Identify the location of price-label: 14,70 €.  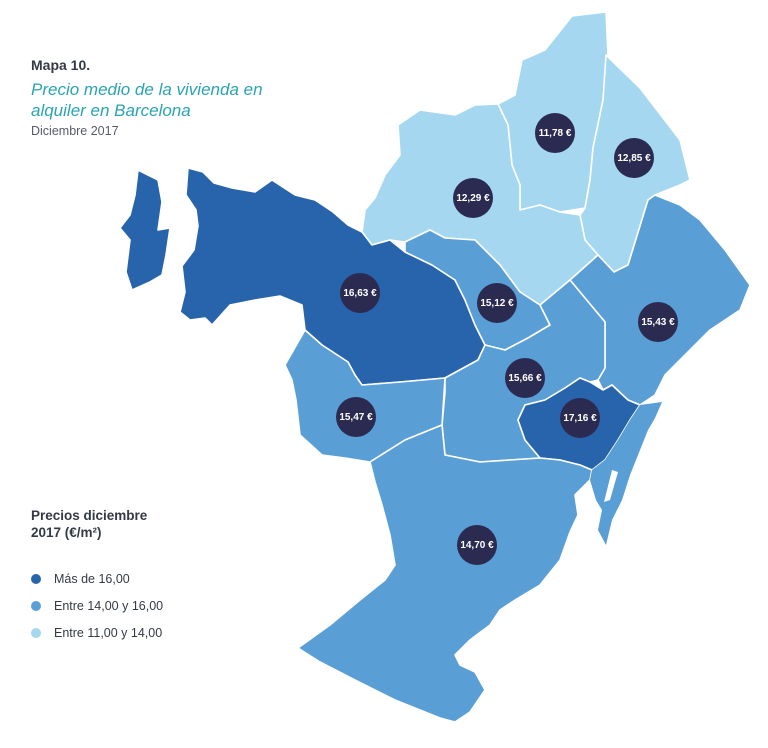
(477, 545).